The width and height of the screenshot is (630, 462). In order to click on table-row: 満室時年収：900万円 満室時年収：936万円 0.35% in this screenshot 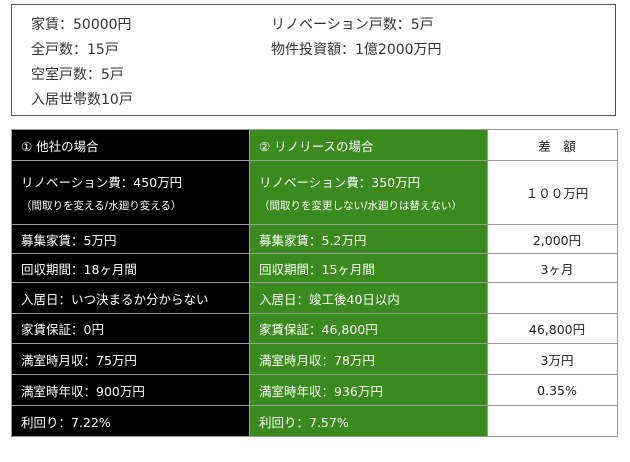, I will do `click(314, 390)`.